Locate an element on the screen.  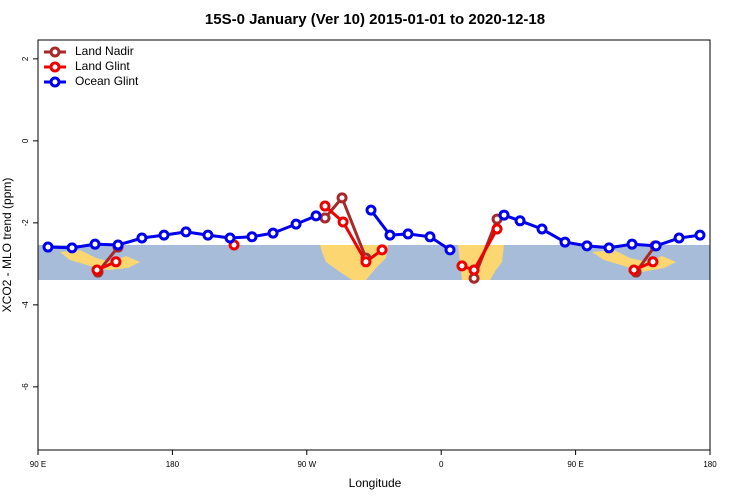
y-tick-label: -2 is located at coordinates (25, 223).